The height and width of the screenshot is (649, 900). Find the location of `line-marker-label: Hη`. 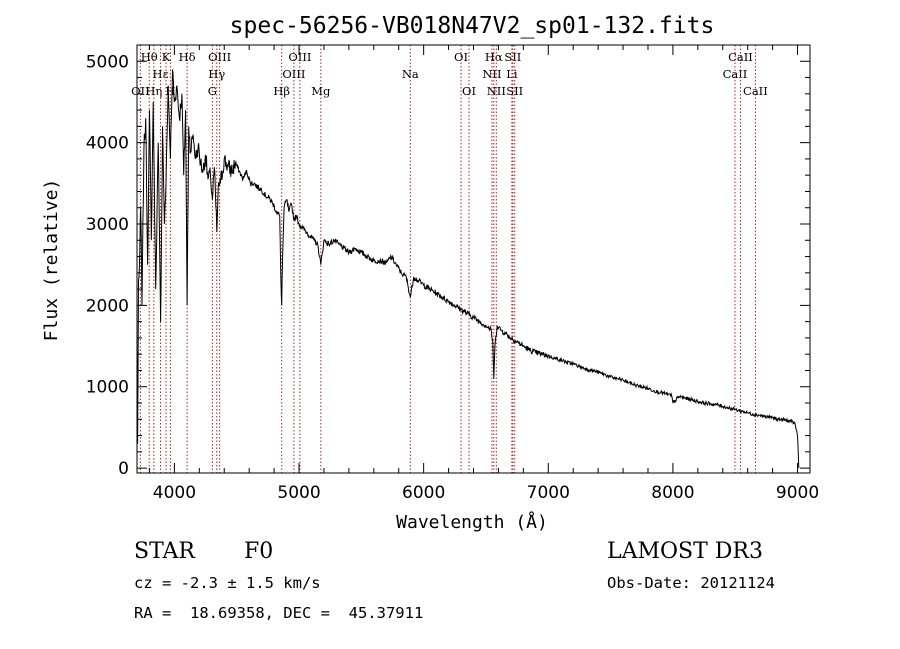

line-marker-label: Hη is located at coordinates (153, 91).